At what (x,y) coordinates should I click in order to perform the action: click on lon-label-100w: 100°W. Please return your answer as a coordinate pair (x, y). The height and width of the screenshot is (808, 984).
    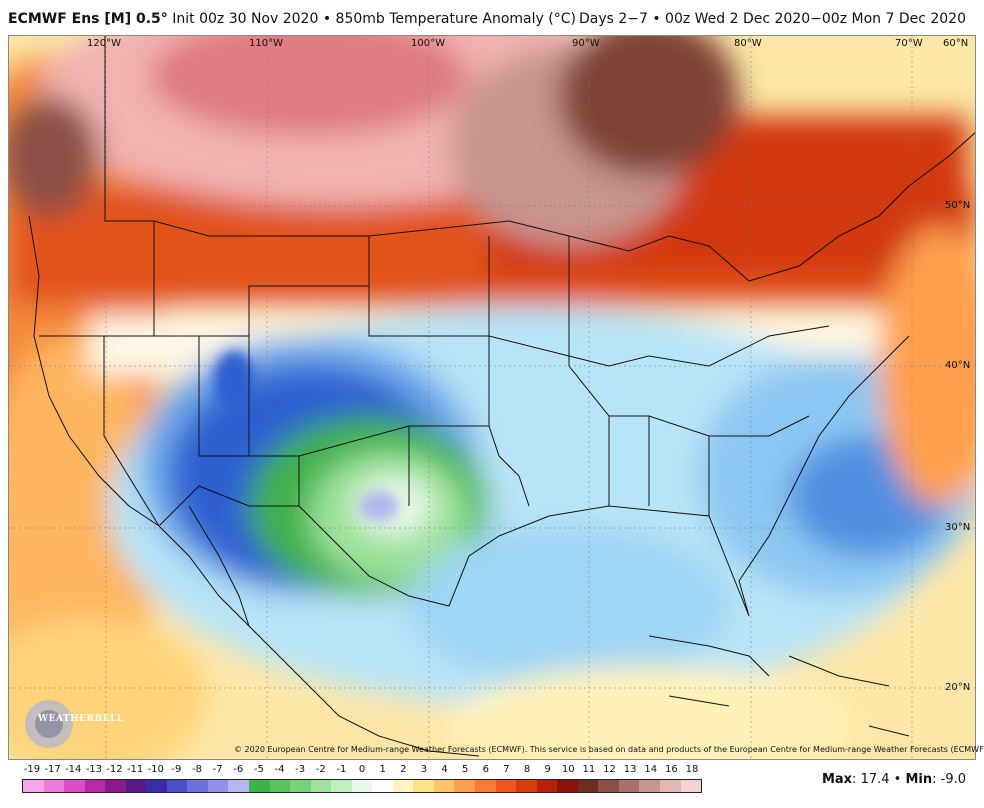
    Looking at the image, I should click on (428, 43).